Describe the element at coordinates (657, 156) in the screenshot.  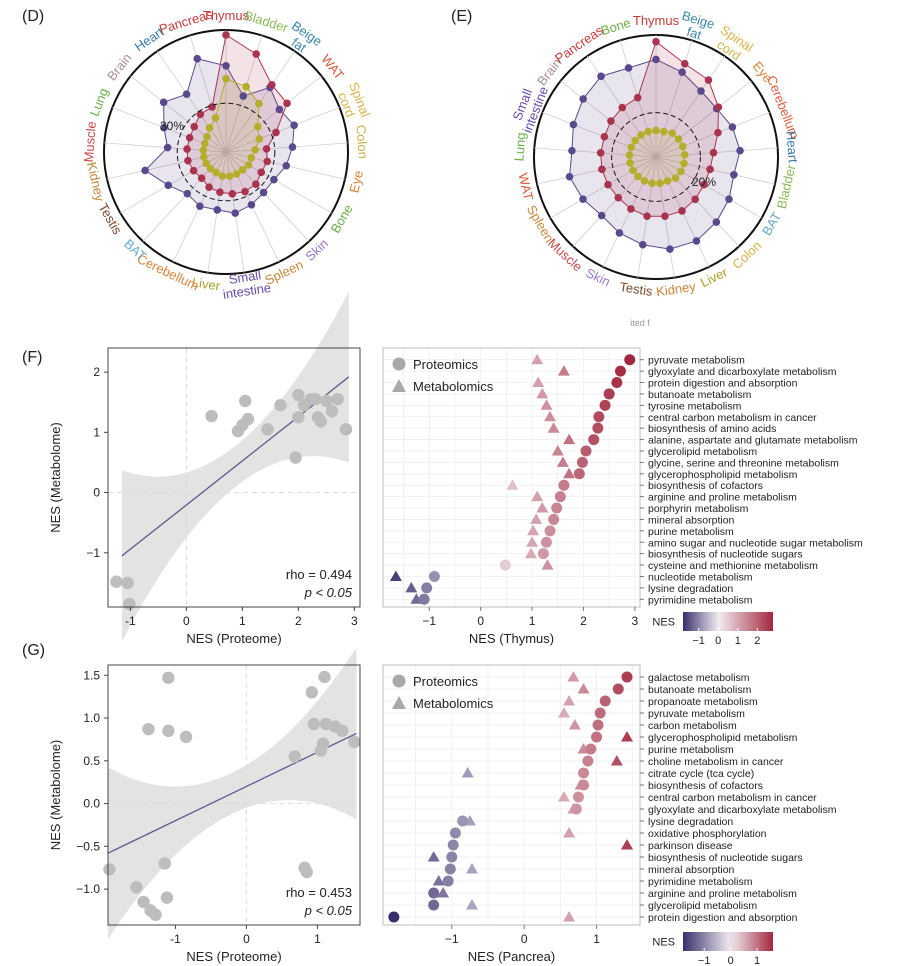
I see `radar-series-polygon` at that location.